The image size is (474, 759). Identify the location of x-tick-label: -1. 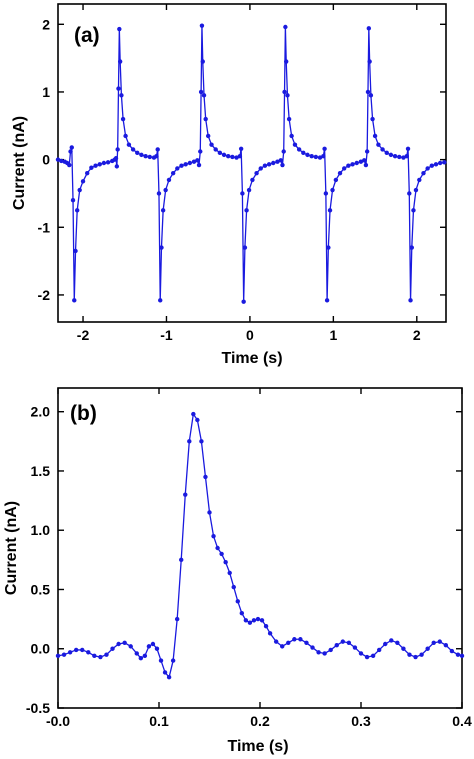
(166, 335).